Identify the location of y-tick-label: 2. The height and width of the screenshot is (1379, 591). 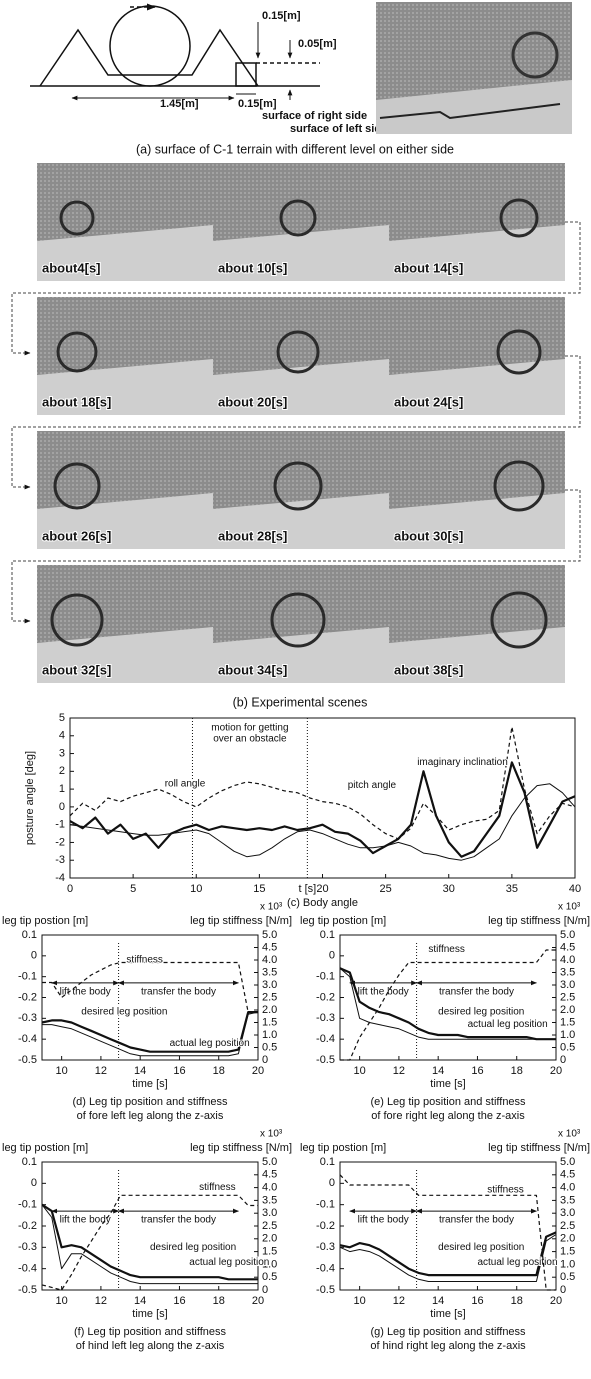
(62, 771).